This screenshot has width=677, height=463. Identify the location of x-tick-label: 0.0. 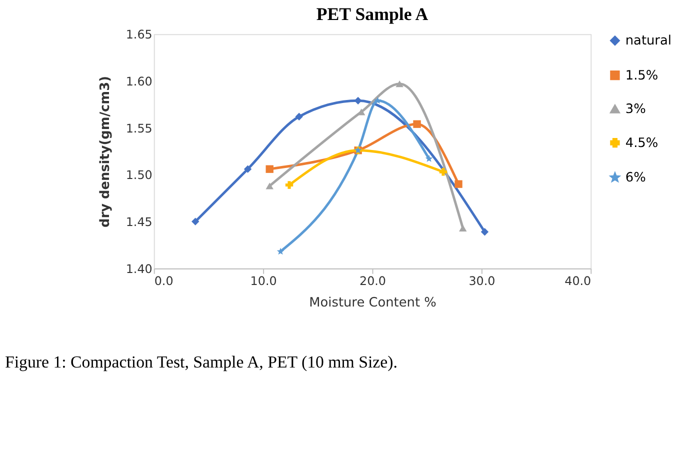
(164, 281).